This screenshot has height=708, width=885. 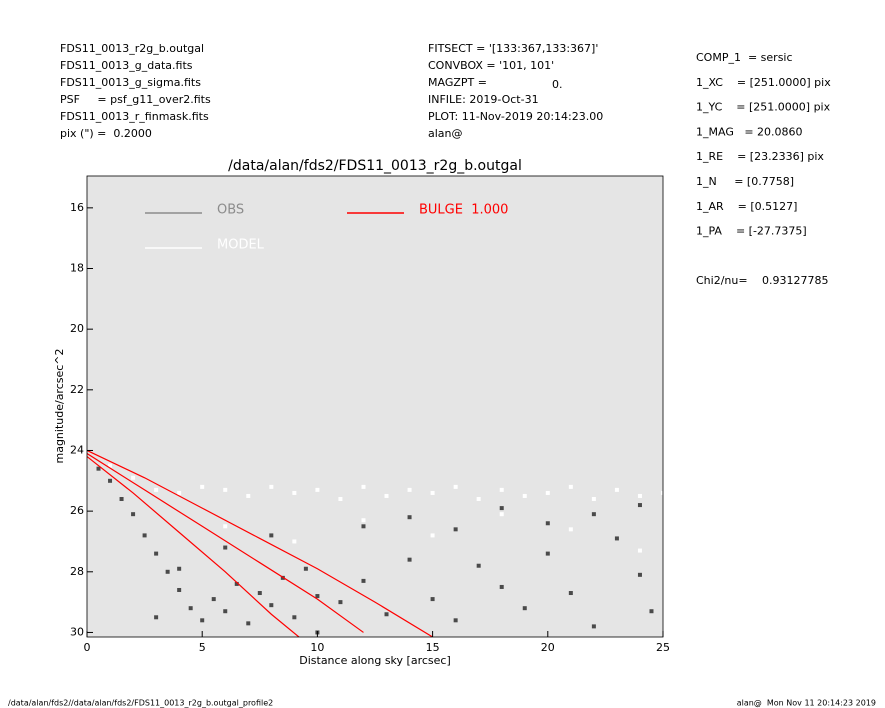 What do you see at coordinates (230, 210) in the screenshot?
I see `legend-label: OBS` at bounding box center [230, 210].